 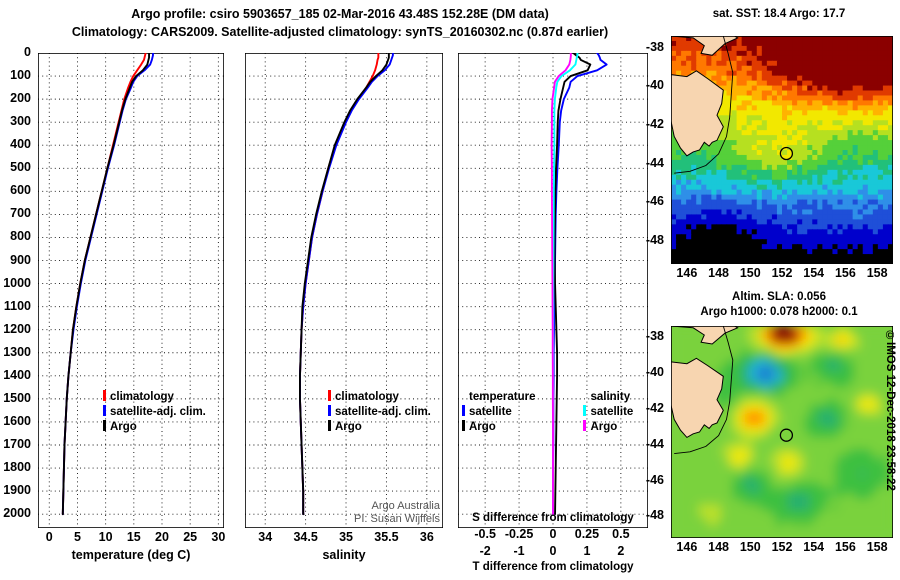 What do you see at coordinates (344, 284) in the screenshot?
I see `profile-line-argo` at bounding box center [344, 284].